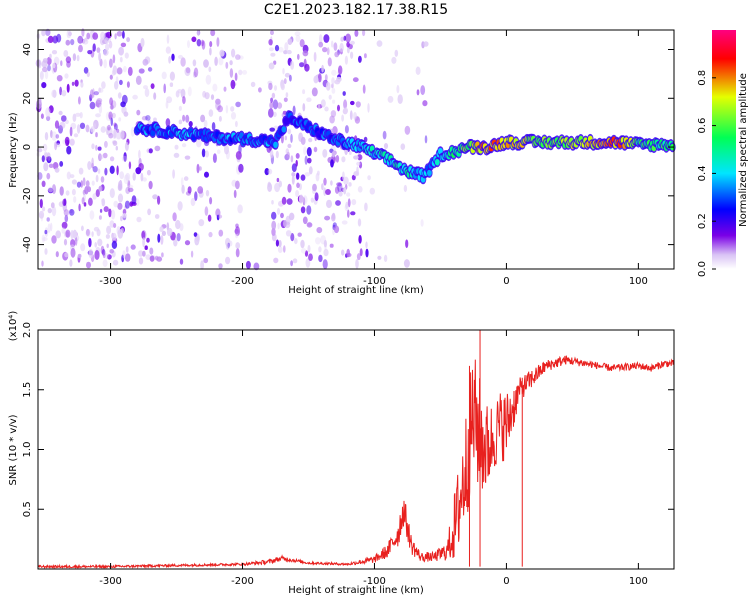 The width and height of the screenshot is (750, 600). I want to click on y-tick-label: -40, so click(27, 244).